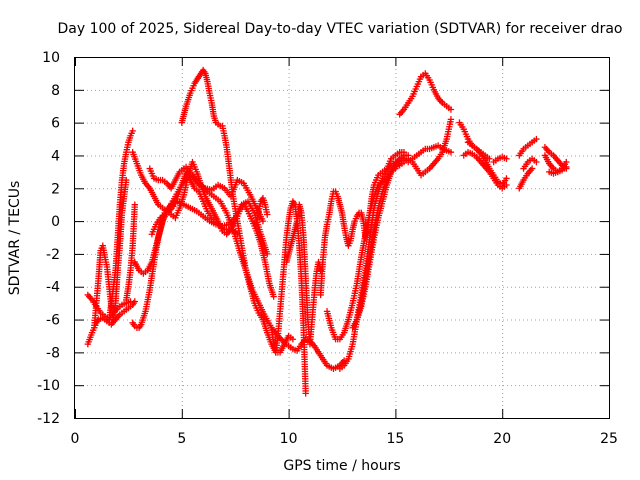 Image resolution: width=640 pixels, height=480 pixels. Describe the element at coordinates (75, 439) in the screenshot. I see `x-tick-label: 0` at that location.